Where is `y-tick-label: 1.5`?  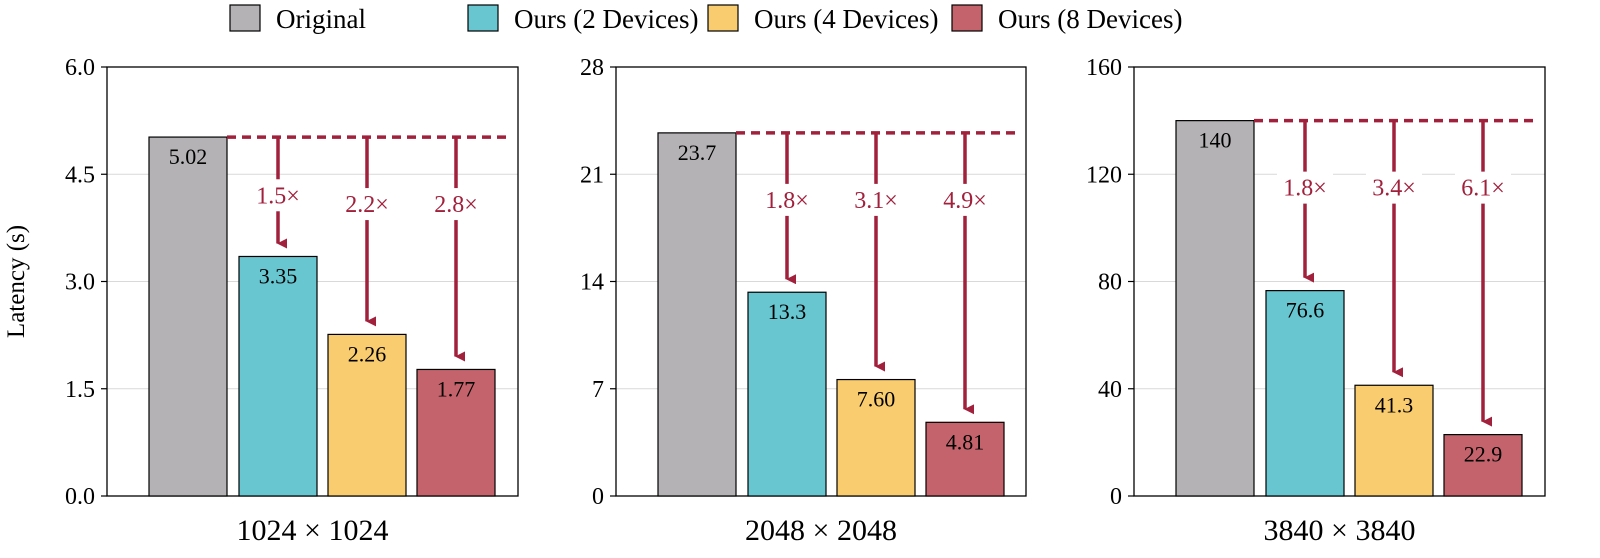
y-tick-label: 1.5 is located at coordinates (80, 390).